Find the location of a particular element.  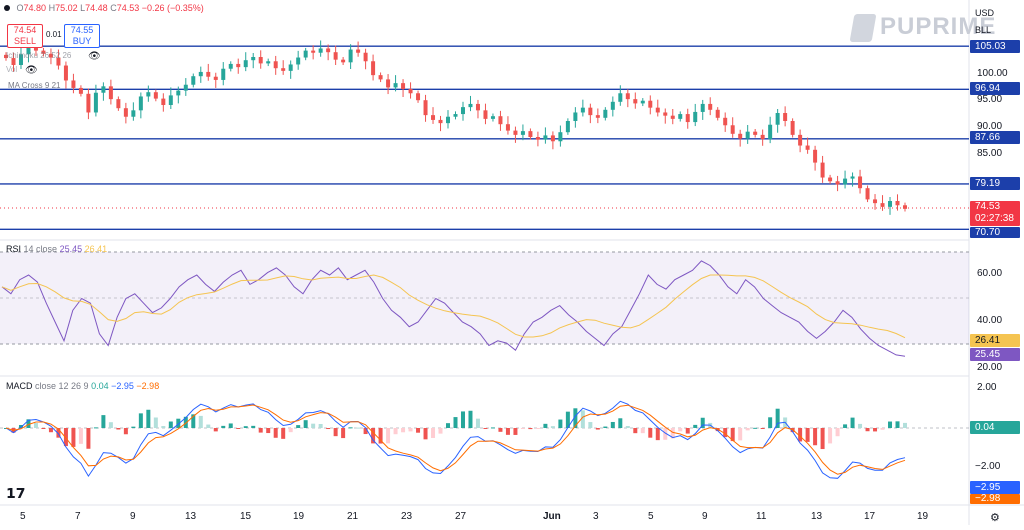

macd-legend: MACD close 12 26 9 0.04 −2.95 −2.98 is located at coordinates (82, 386).